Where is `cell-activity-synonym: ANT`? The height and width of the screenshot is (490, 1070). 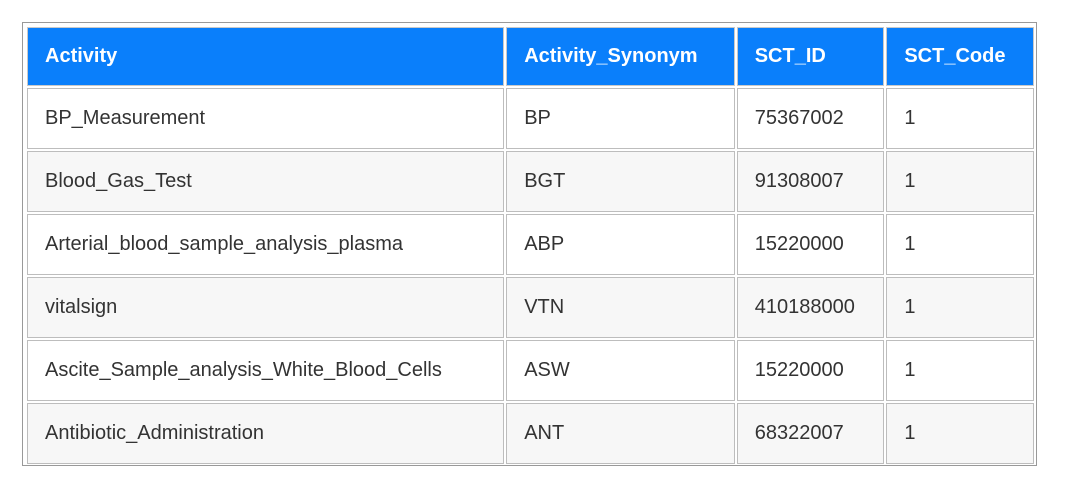 cell-activity-synonym: ANT is located at coordinates (620, 433).